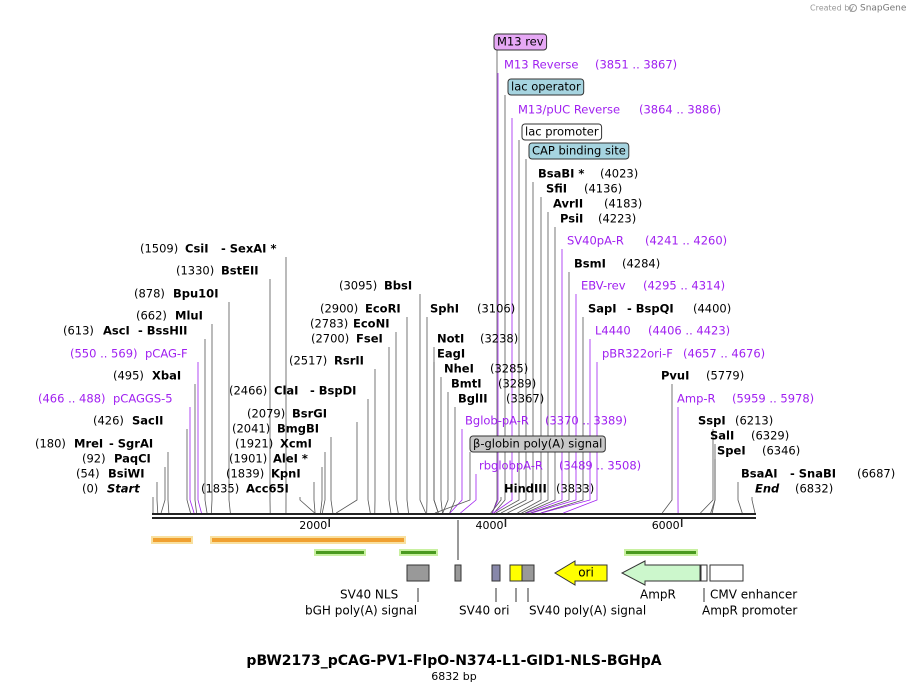 This screenshot has height=692, width=908. Describe the element at coordinates (72, 399) in the screenshot. I see `site-location: (466 .. 488)` at that location.